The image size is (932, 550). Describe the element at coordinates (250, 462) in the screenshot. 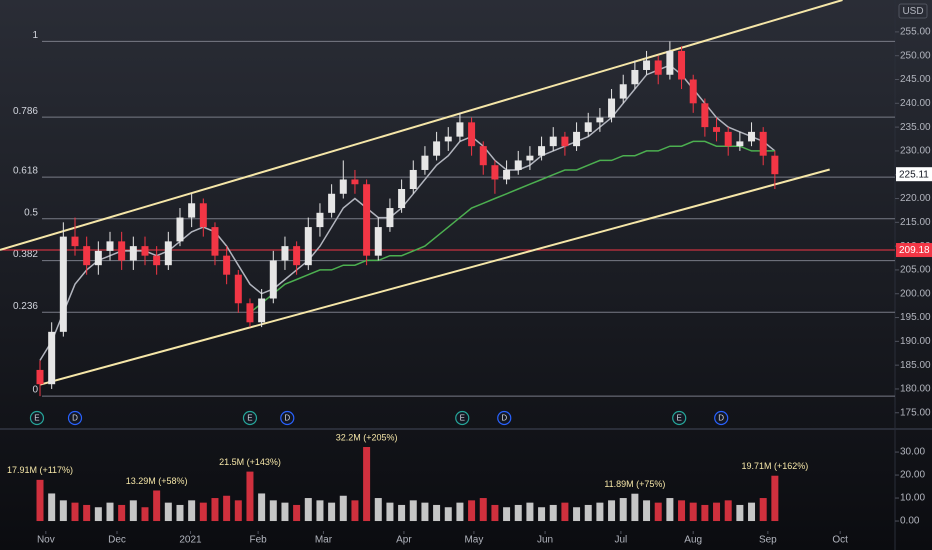

I see `volume-label: 21.5M (+143%)` at that location.